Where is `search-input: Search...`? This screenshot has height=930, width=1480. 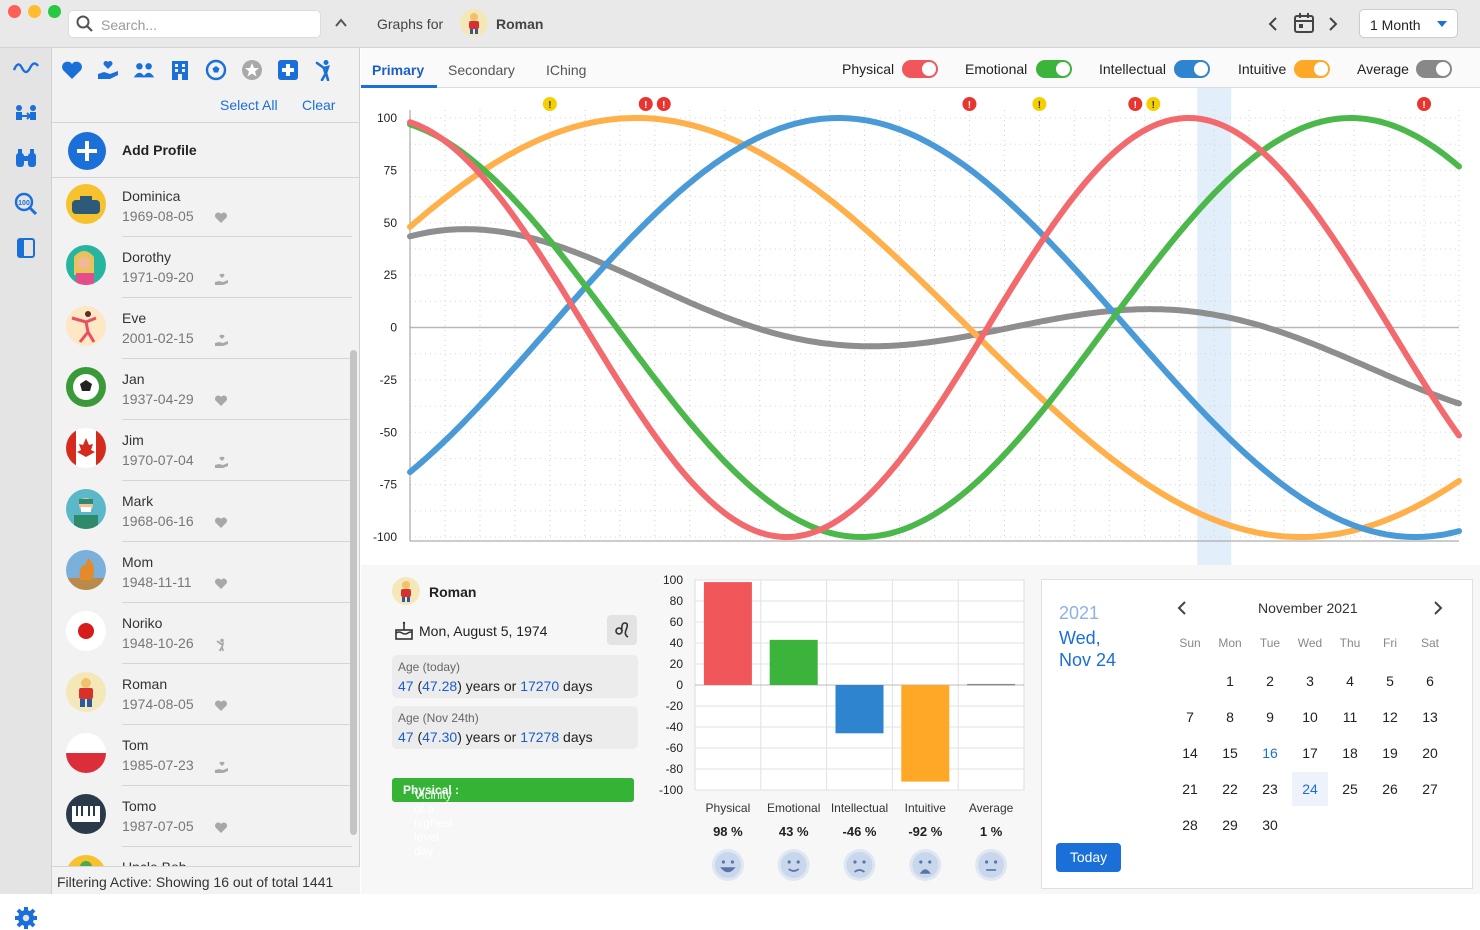
search-input: Search... is located at coordinates (194, 24).